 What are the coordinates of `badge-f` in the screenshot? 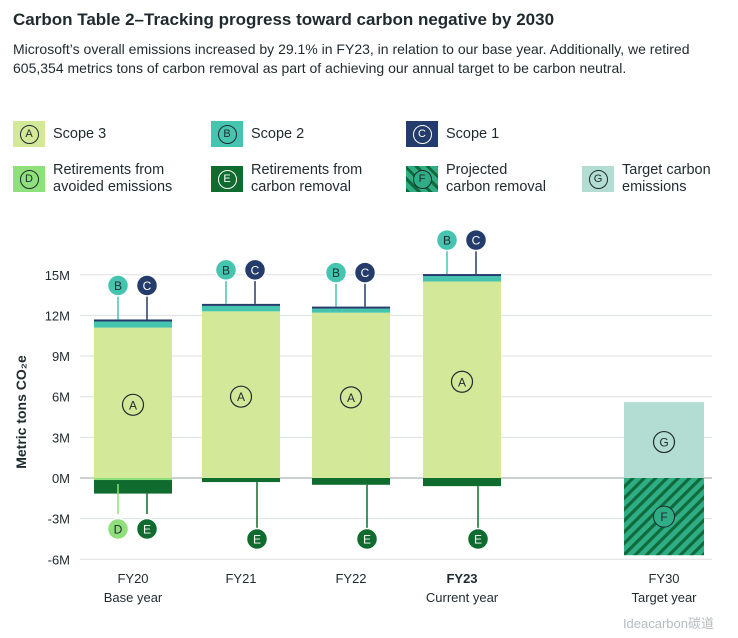 It's located at (664, 516).